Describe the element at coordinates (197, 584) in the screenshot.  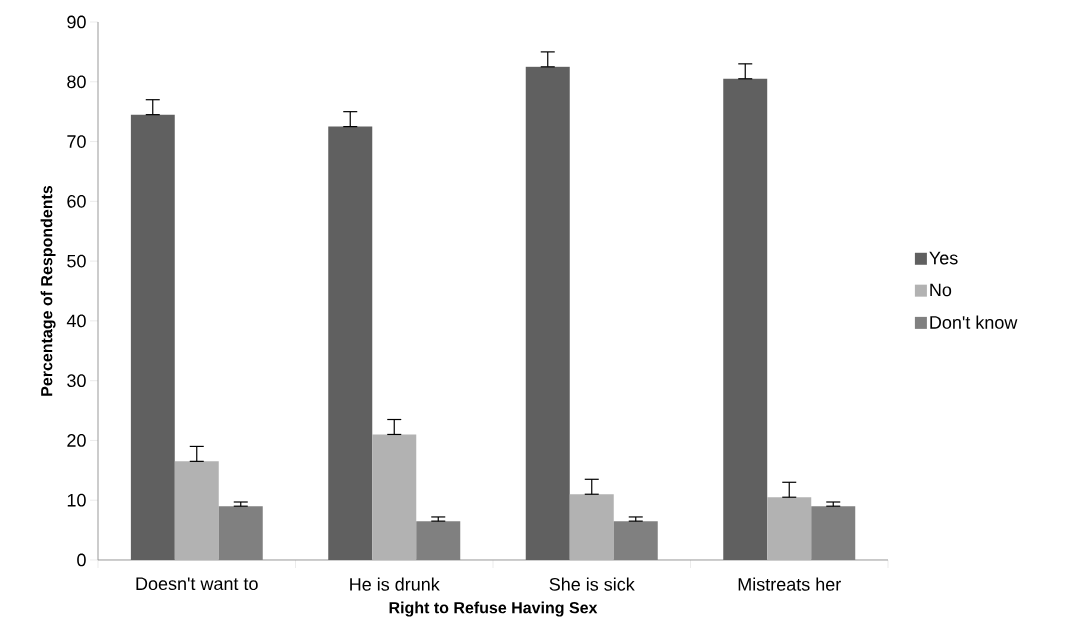
I see `x-tick-label: Doesn't want to` at that location.